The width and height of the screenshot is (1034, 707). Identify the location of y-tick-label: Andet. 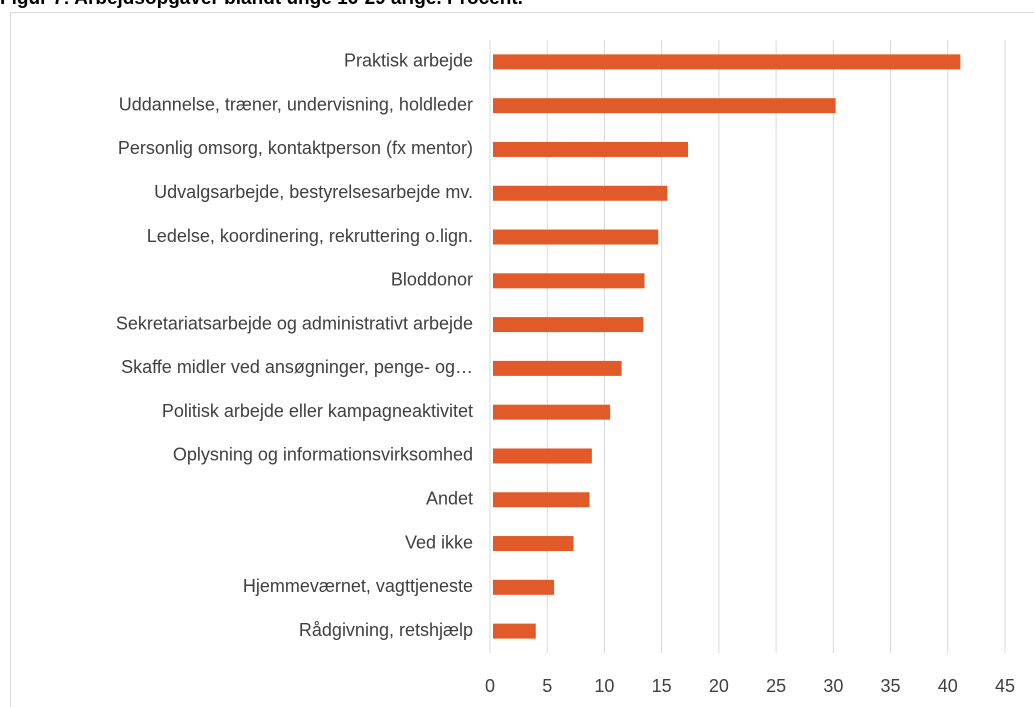
(449, 499).